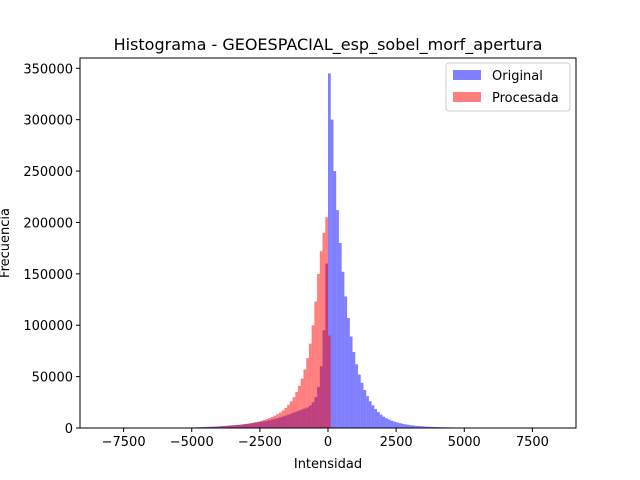 This screenshot has height=480, width=640. Describe the element at coordinates (69, 429) in the screenshot. I see `y-tick-label: 0` at that location.